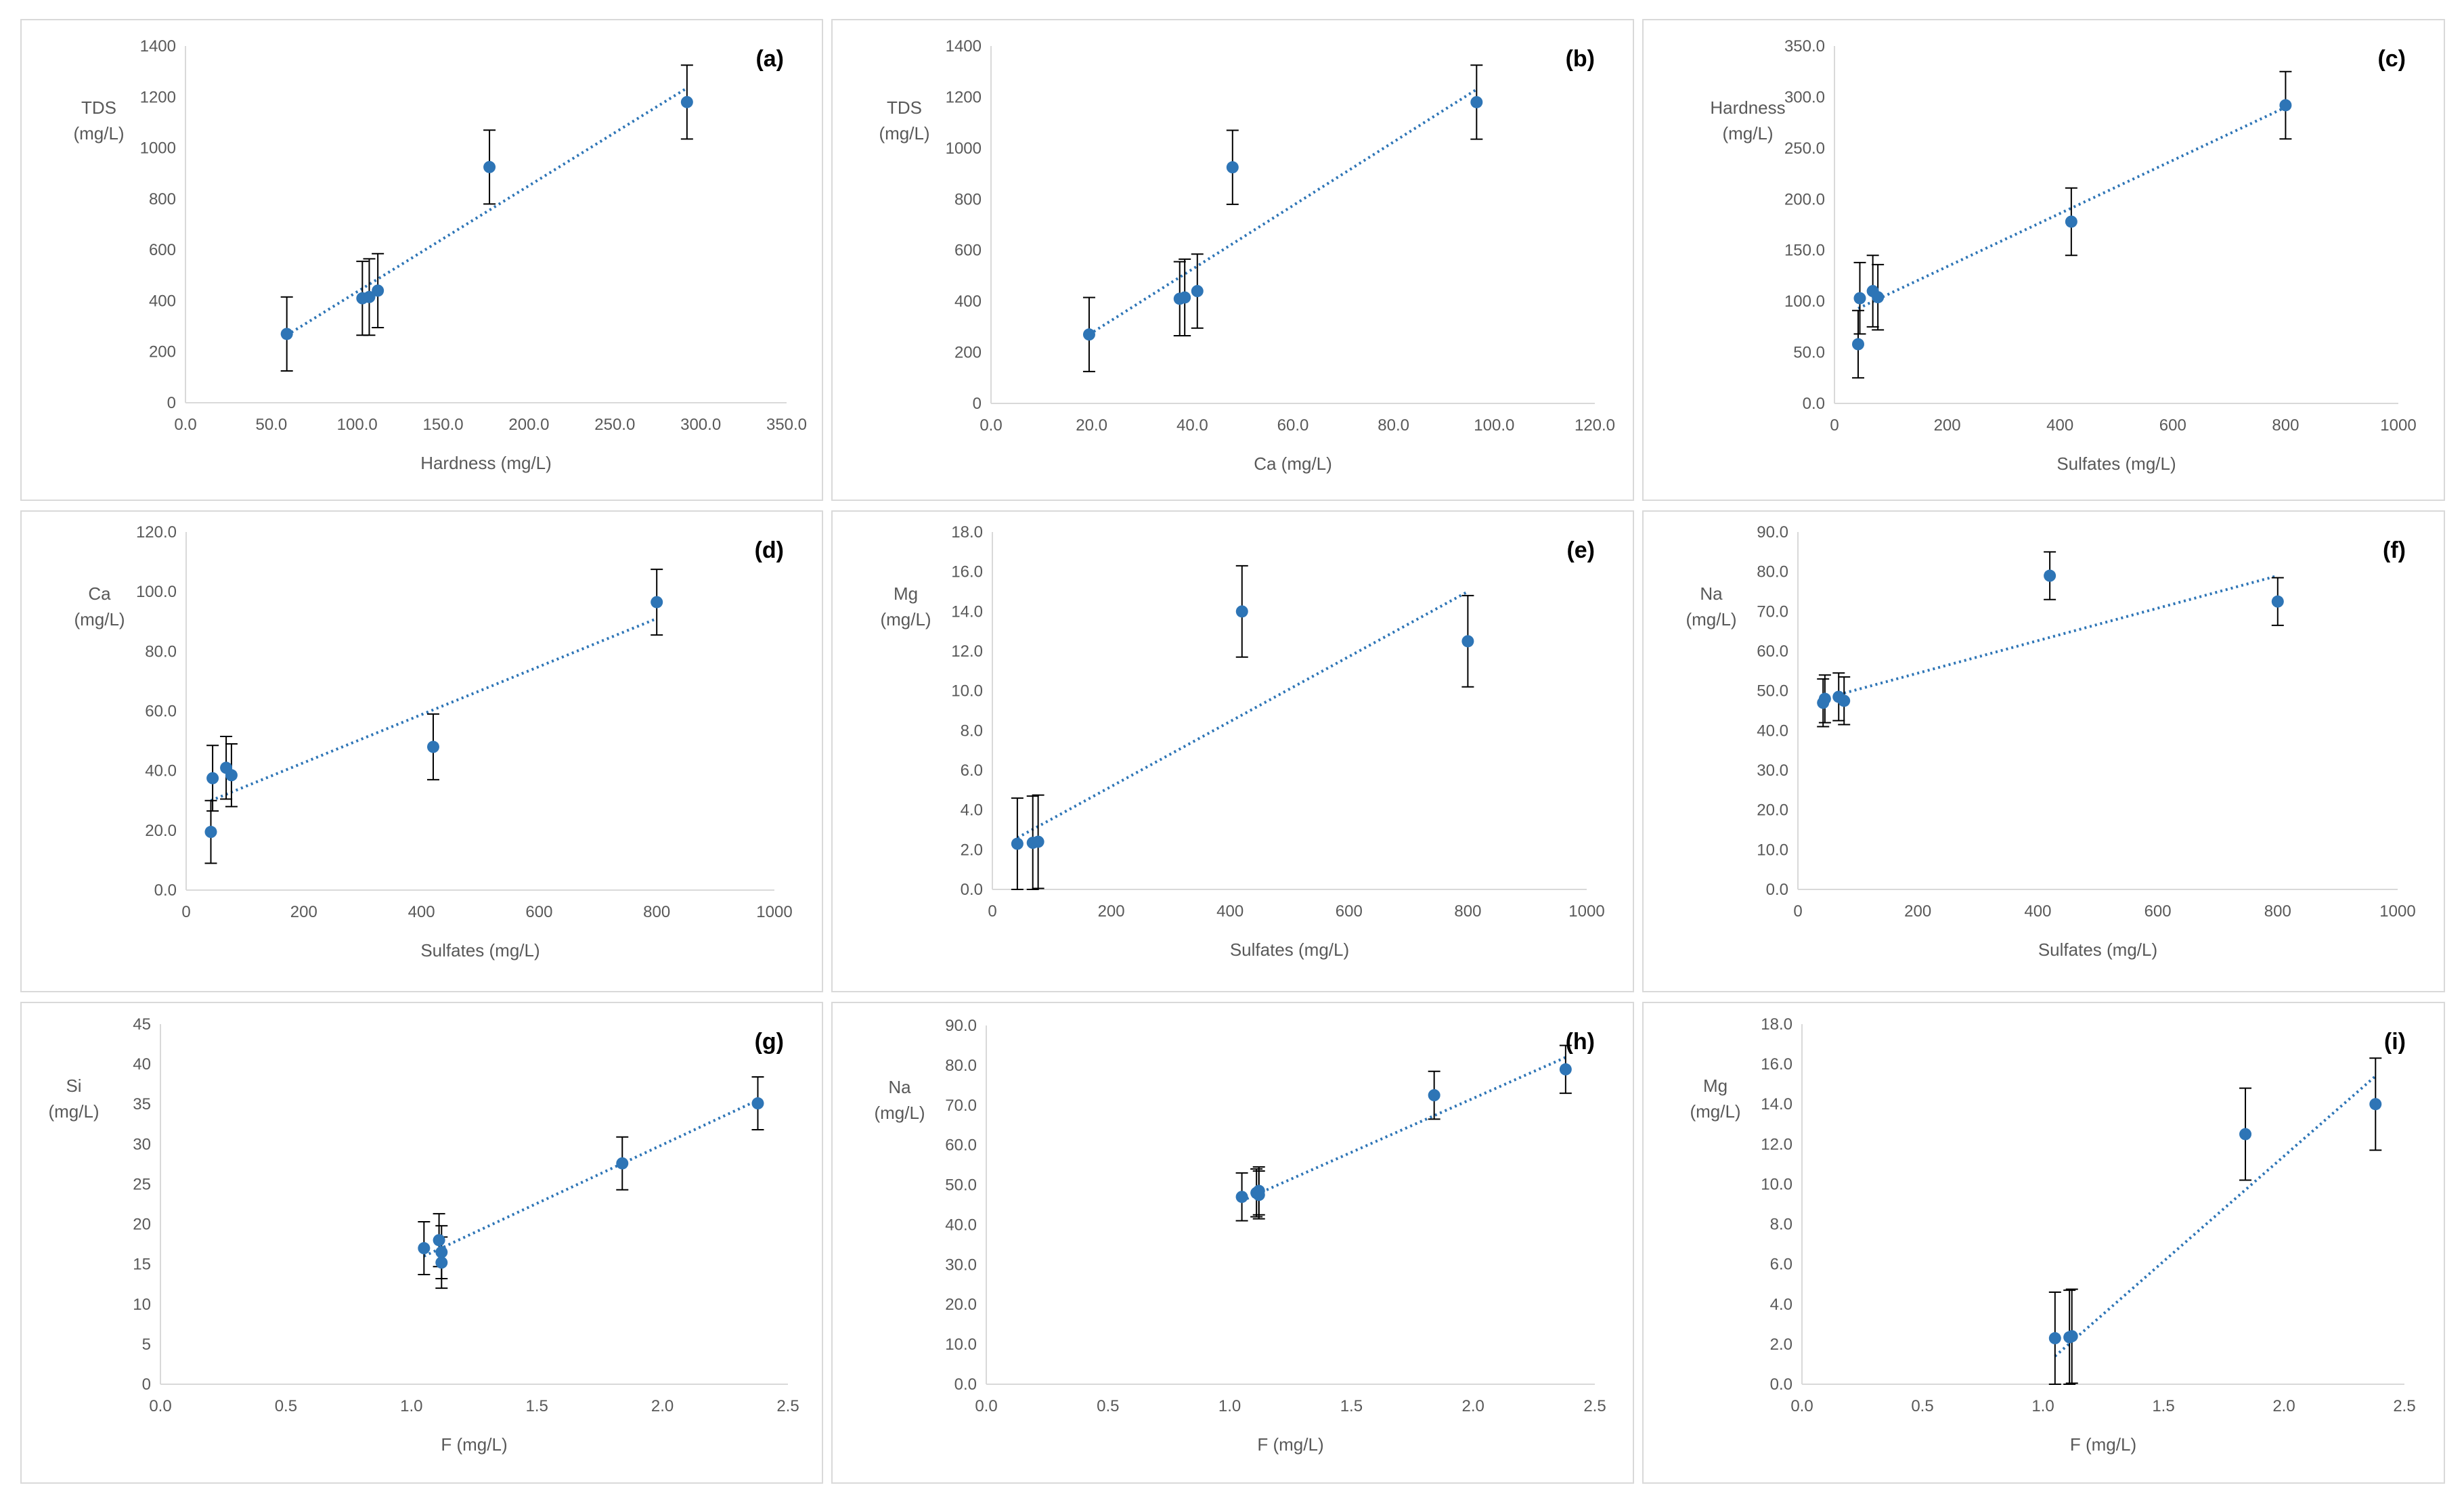 The image size is (2464, 1502). Describe the element at coordinates (142, 1305) in the screenshot. I see `y-tick-label: 10` at that location.